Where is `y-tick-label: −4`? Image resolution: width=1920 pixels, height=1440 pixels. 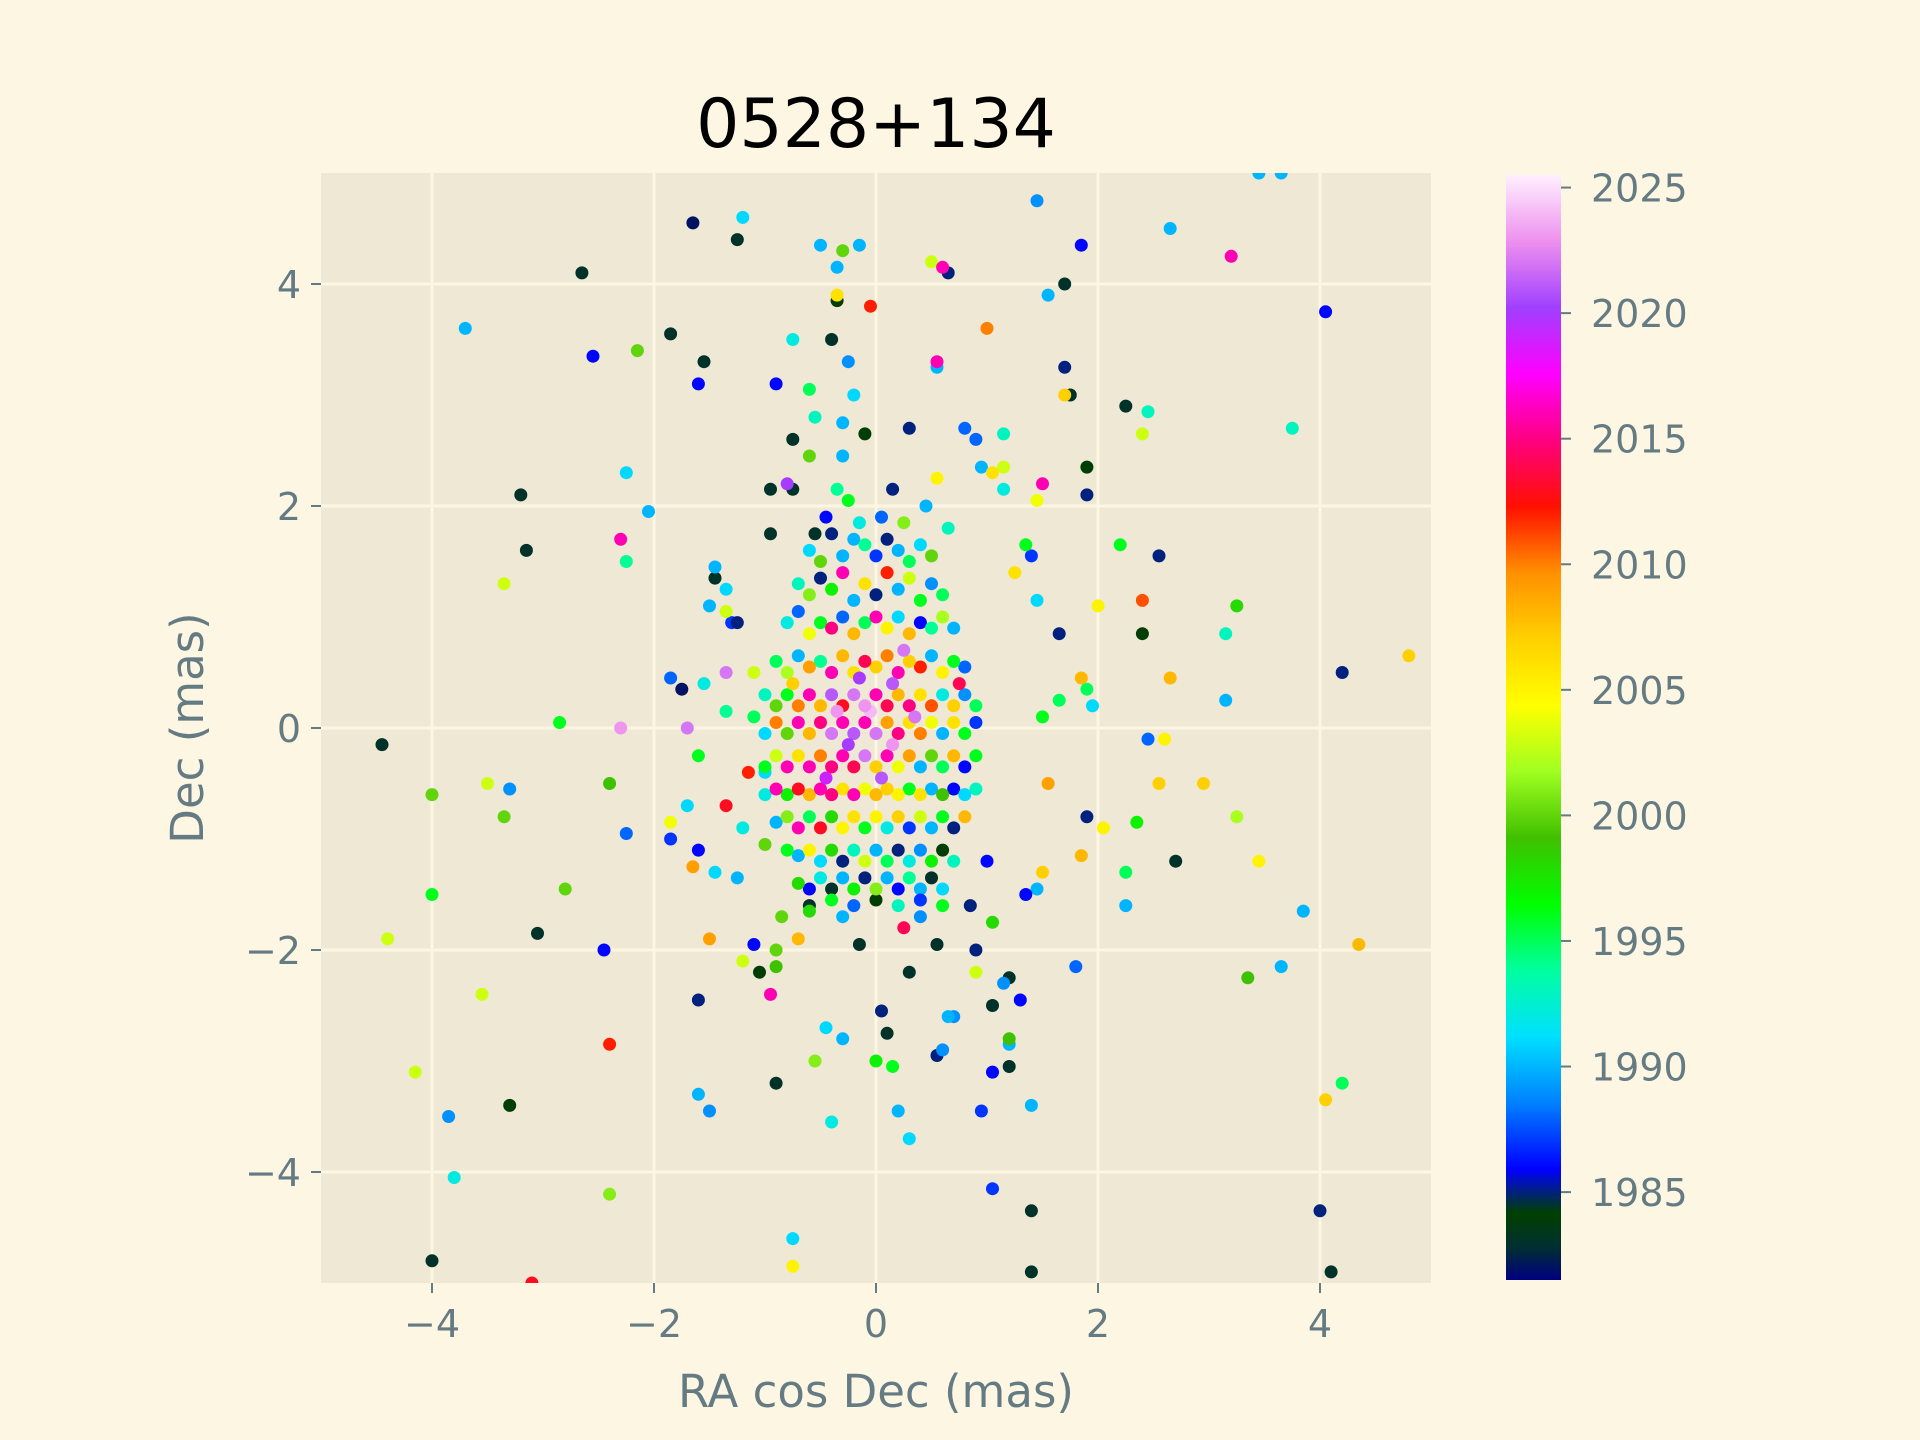
y-tick-label: −4 is located at coordinates (273, 1173).